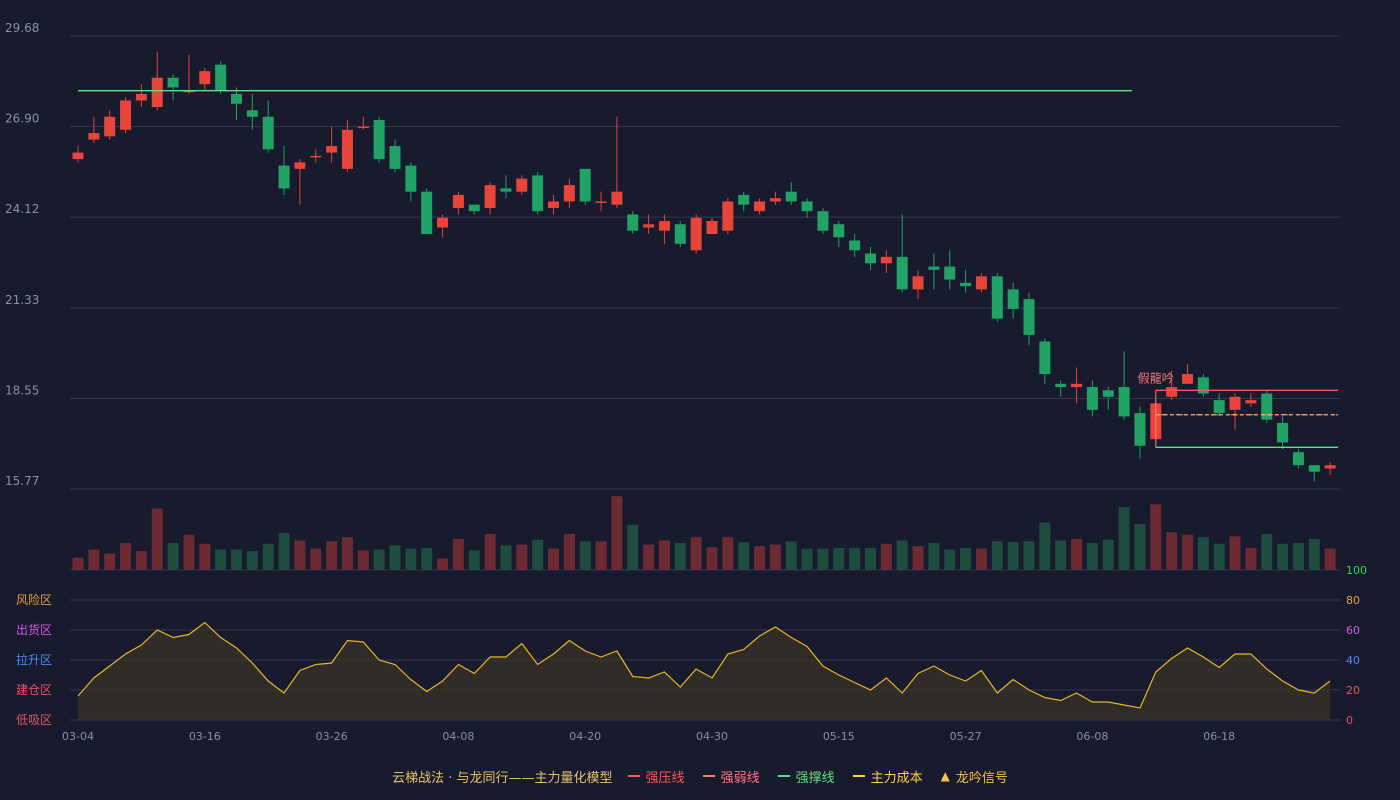 Image resolution: width=1400 pixels, height=800 pixels. Describe the element at coordinates (1353, 630) in the screenshot. I see `oscillator-tick-label: 60` at that location.